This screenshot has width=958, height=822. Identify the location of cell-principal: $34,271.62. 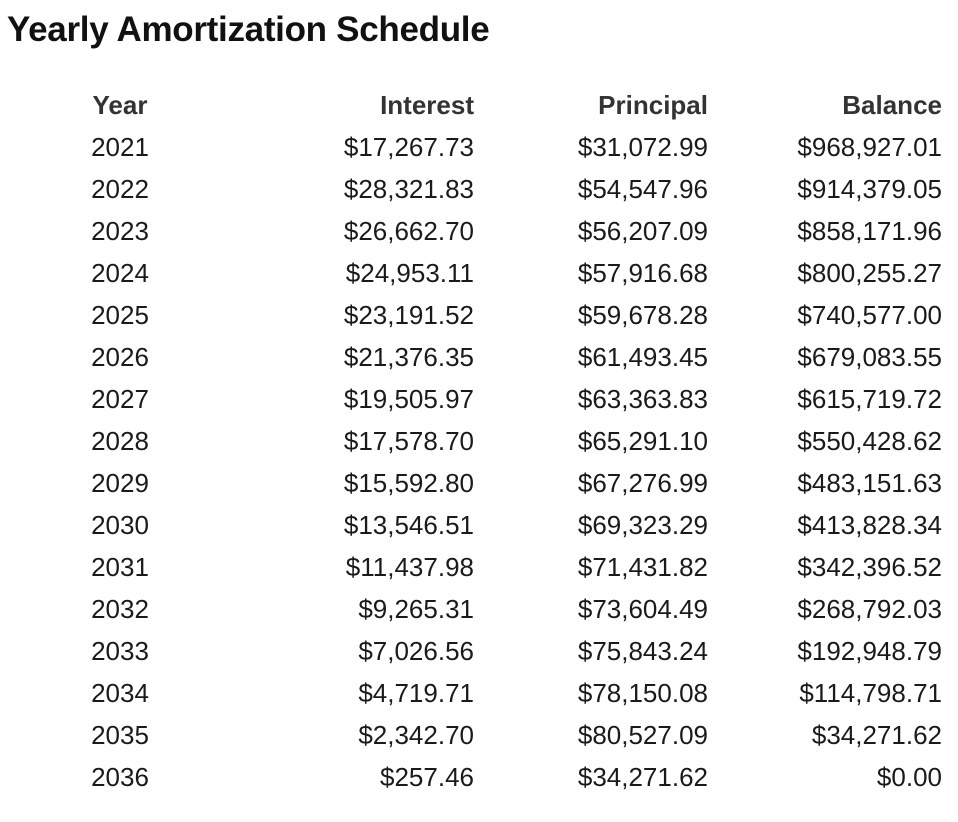
(642, 777).